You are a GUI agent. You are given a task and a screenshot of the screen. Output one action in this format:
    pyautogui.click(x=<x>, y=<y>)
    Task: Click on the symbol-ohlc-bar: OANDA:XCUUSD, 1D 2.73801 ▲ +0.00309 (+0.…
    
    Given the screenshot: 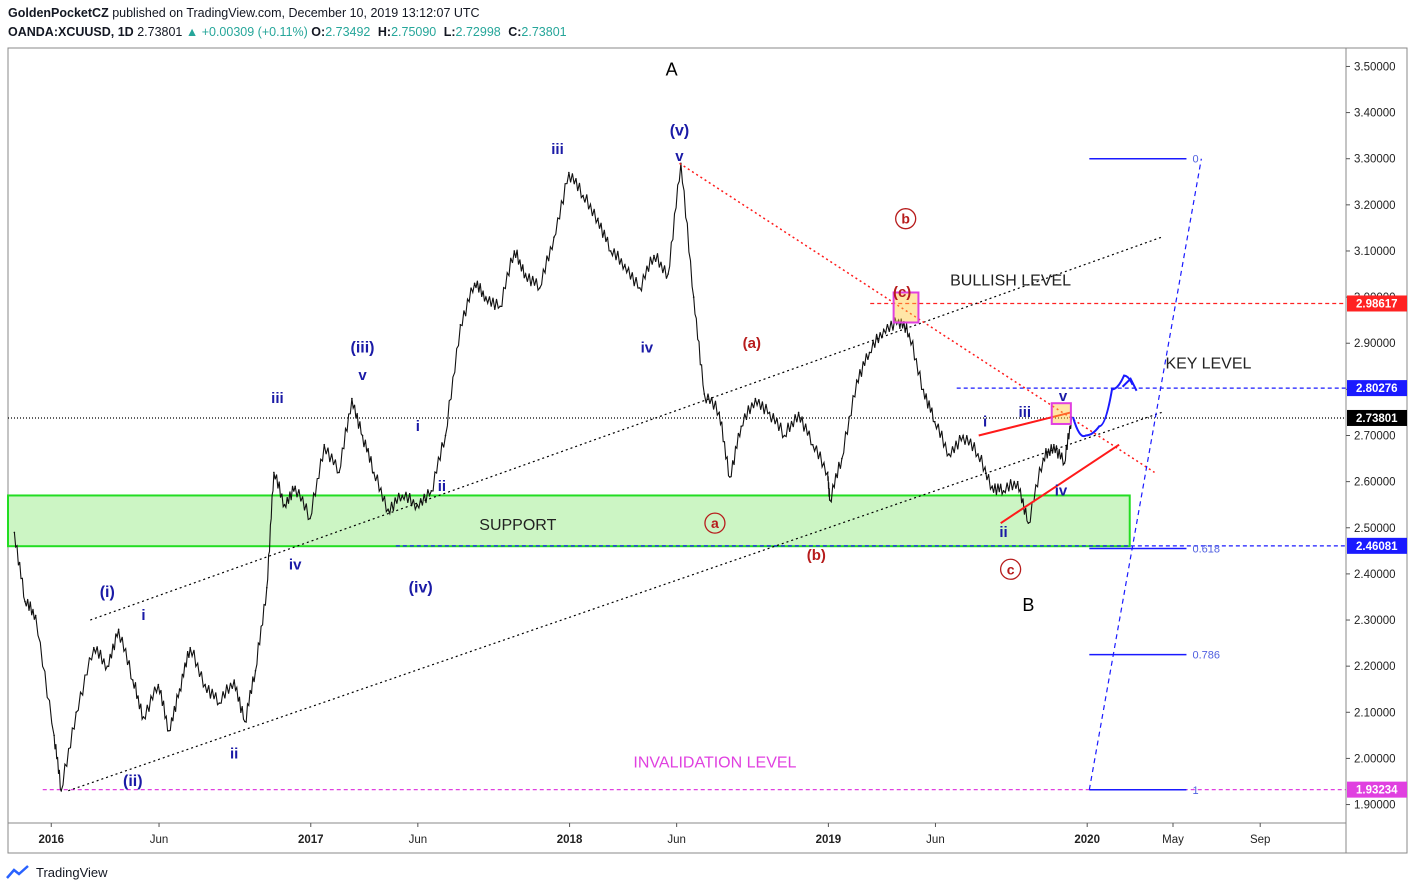 What is the action you would take?
    pyautogui.click(x=289, y=32)
    